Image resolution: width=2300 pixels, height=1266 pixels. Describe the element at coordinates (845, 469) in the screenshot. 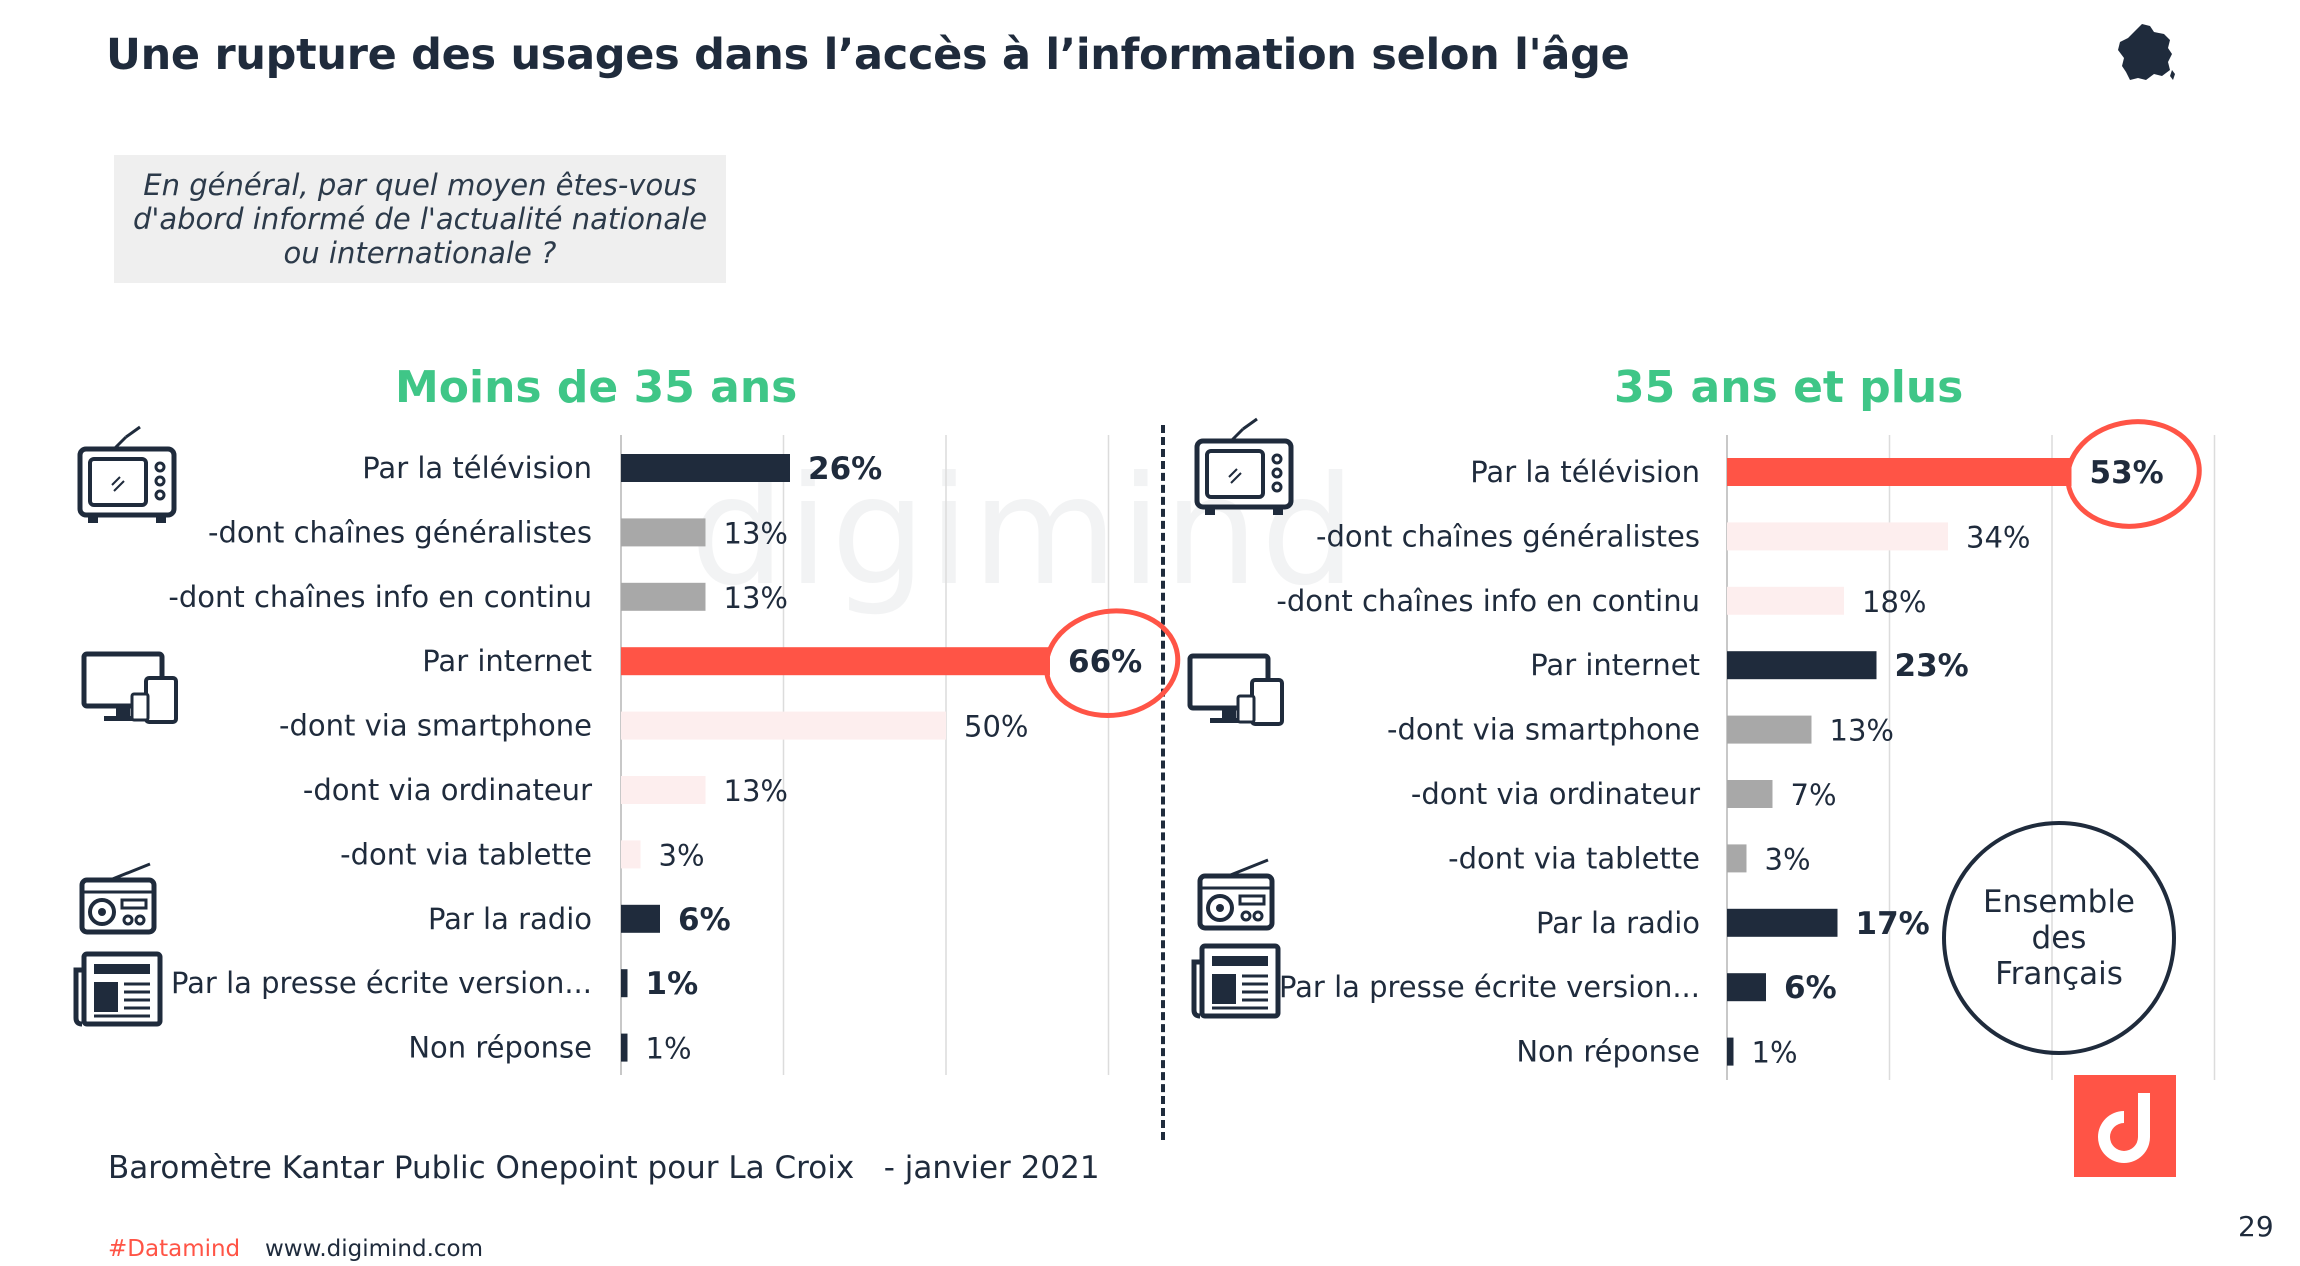

I see `value-label: 26%` at that location.